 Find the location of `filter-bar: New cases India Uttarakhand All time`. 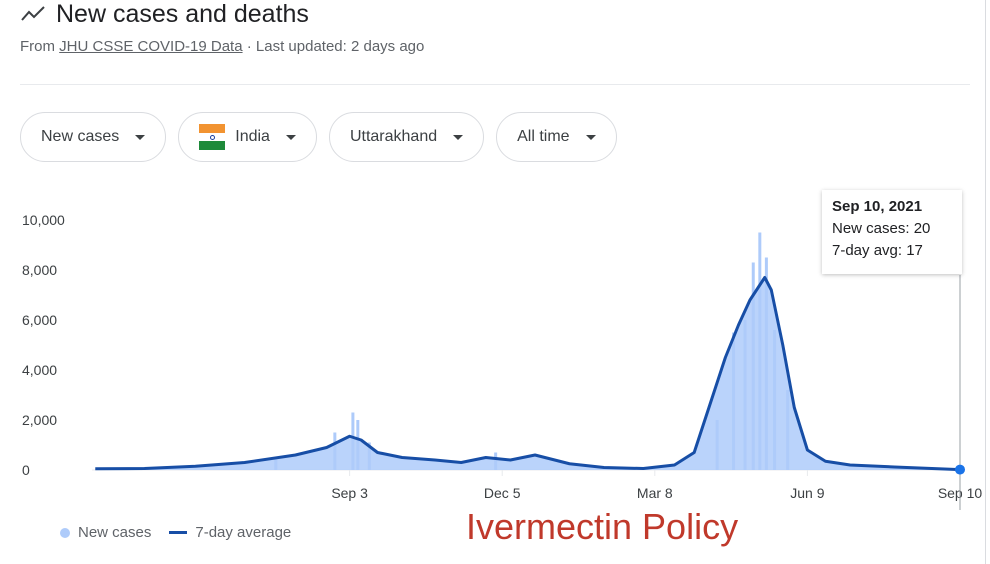

filter-bar: New cases India Uttarakhand All time is located at coordinates (318, 137).